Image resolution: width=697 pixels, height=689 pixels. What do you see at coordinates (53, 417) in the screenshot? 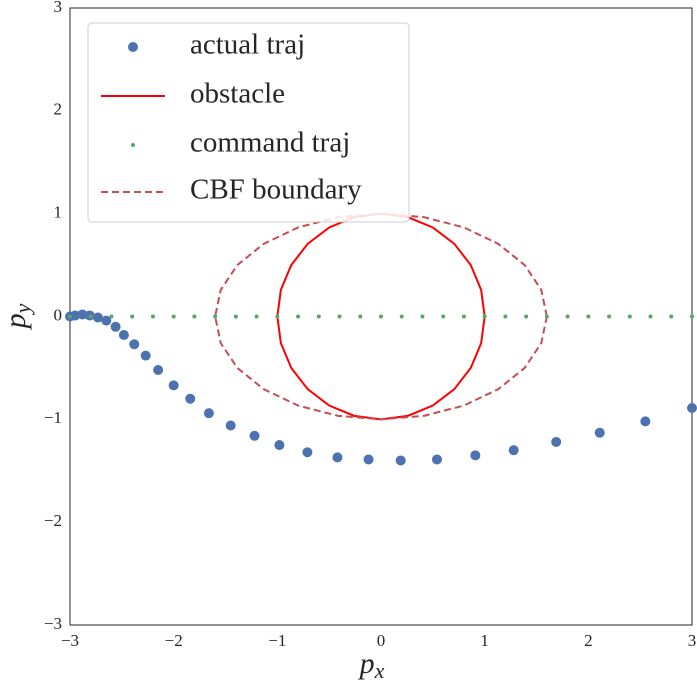
I see `y-tick-label: −1` at bounding box center [53, 417].